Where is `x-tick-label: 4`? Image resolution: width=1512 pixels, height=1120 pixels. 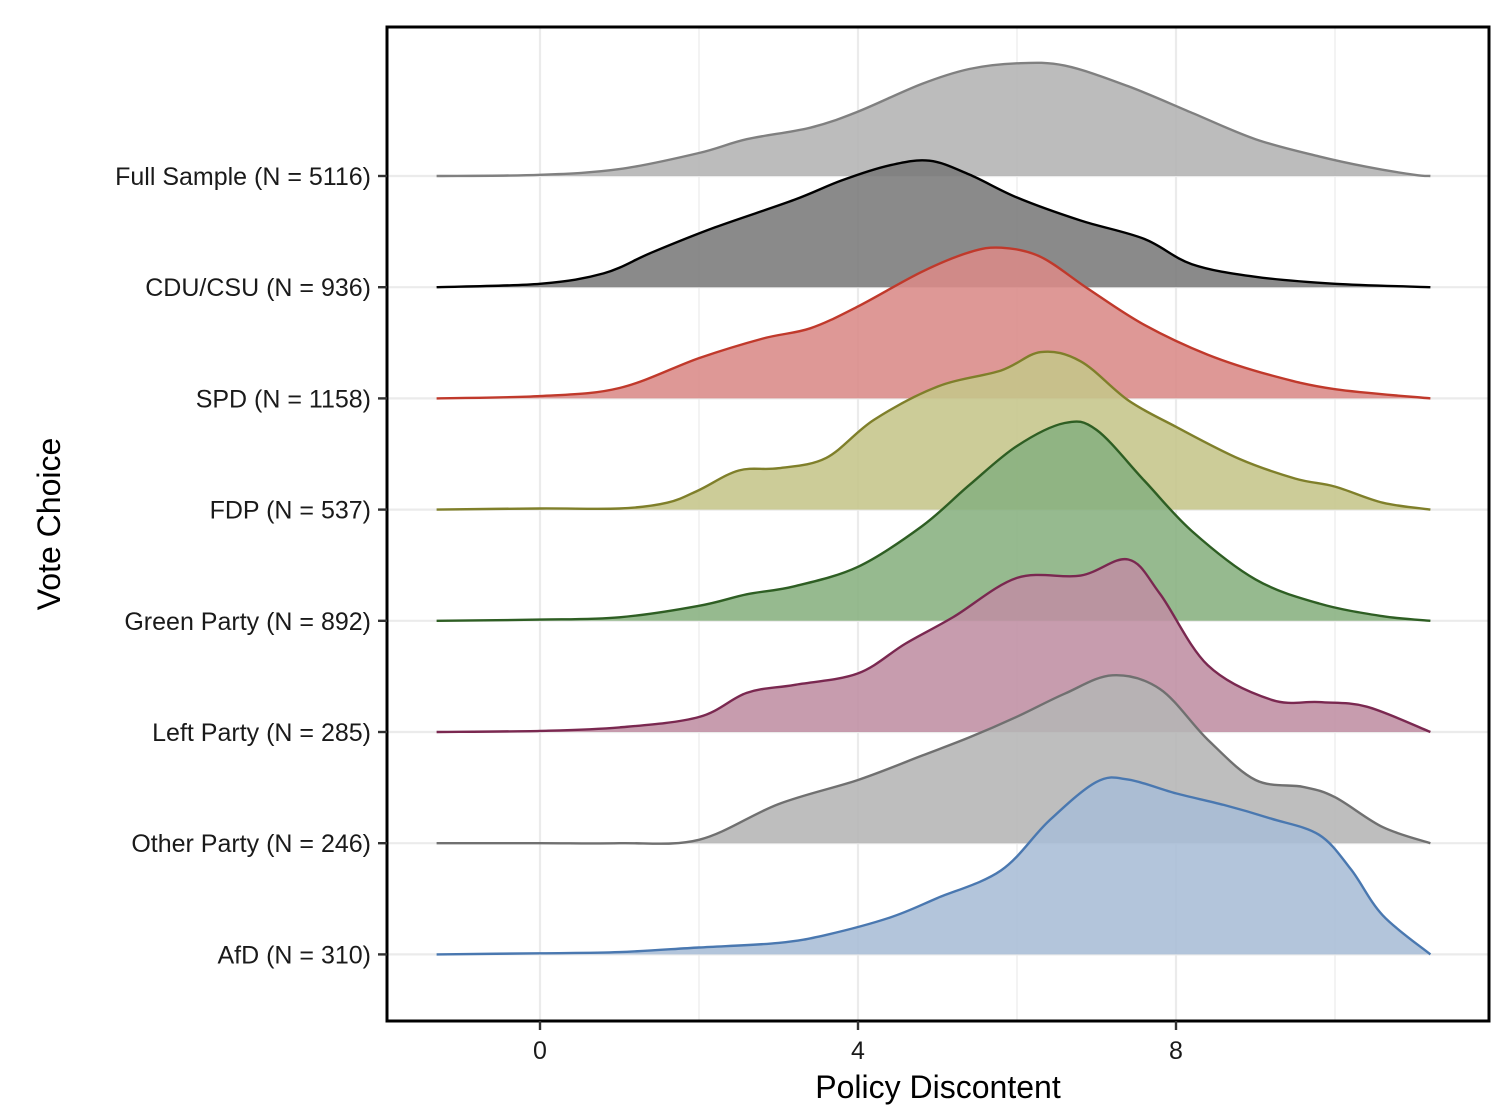 x-tick-label: 4 is located at coordinates (858, 1051).